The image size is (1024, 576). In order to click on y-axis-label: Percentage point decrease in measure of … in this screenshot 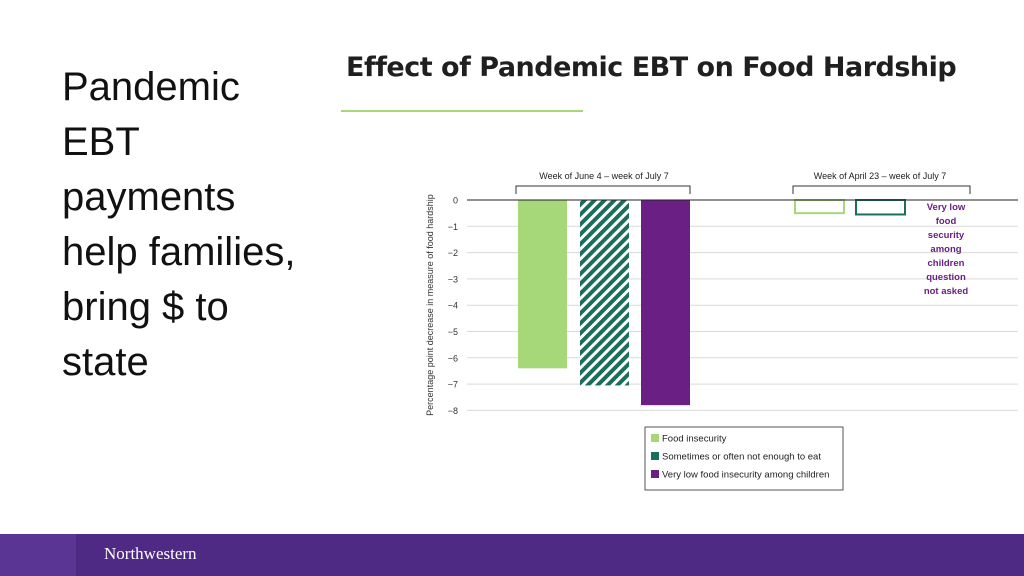, I will do `click(430, 305)`.